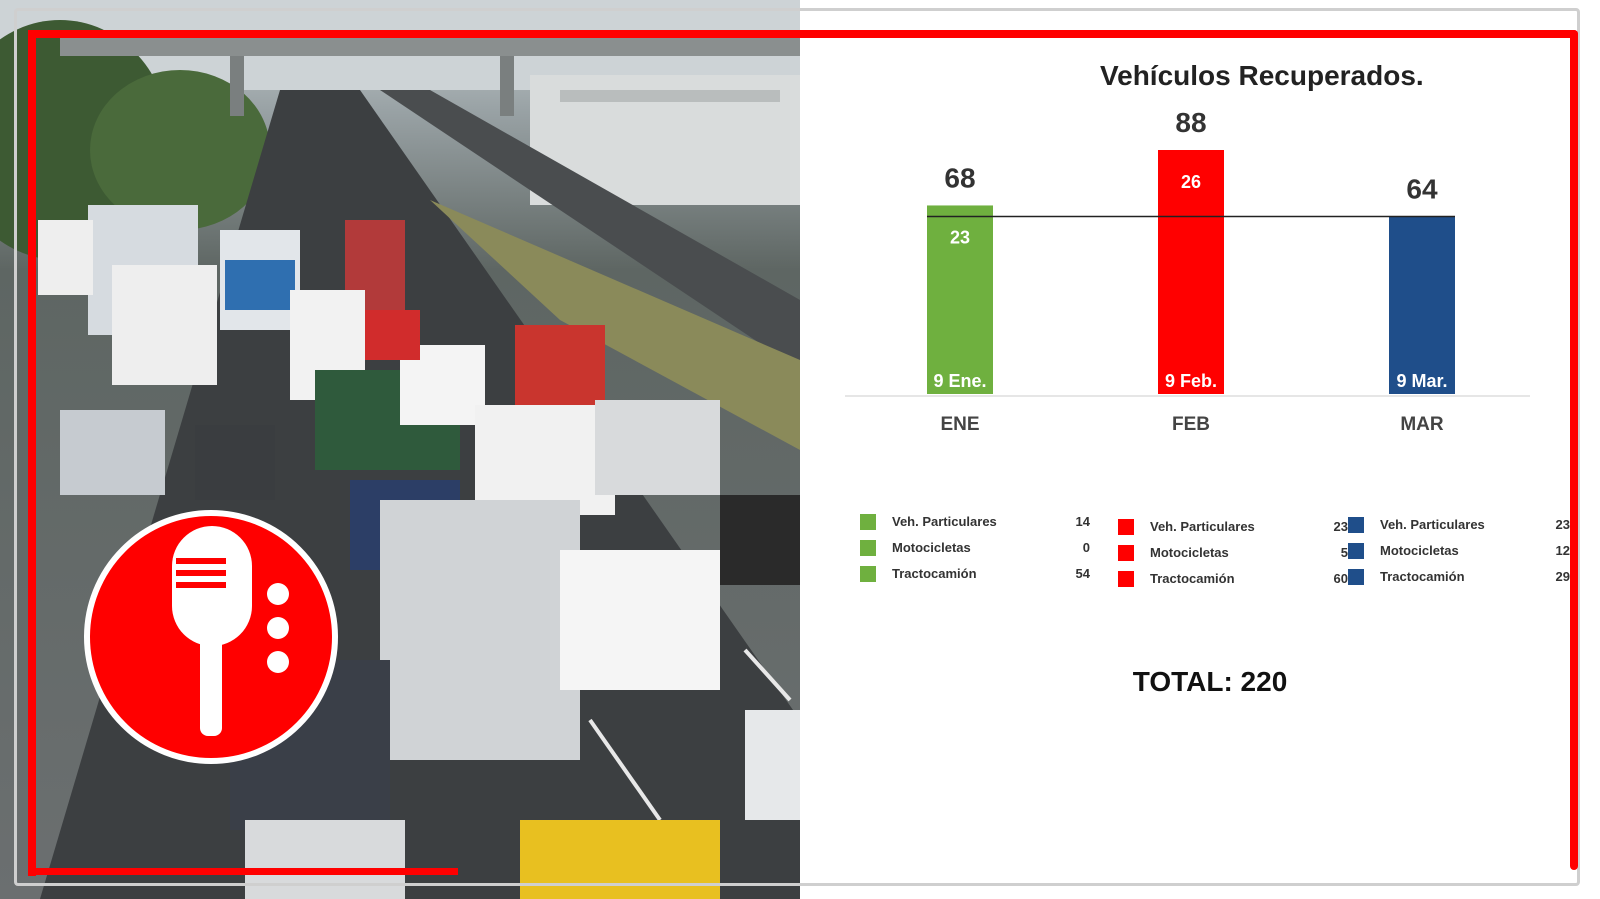 The height and width of the screenshot is (899, 1600). I want to click on legend-item: Tractocamión 54, so click(975, 575).